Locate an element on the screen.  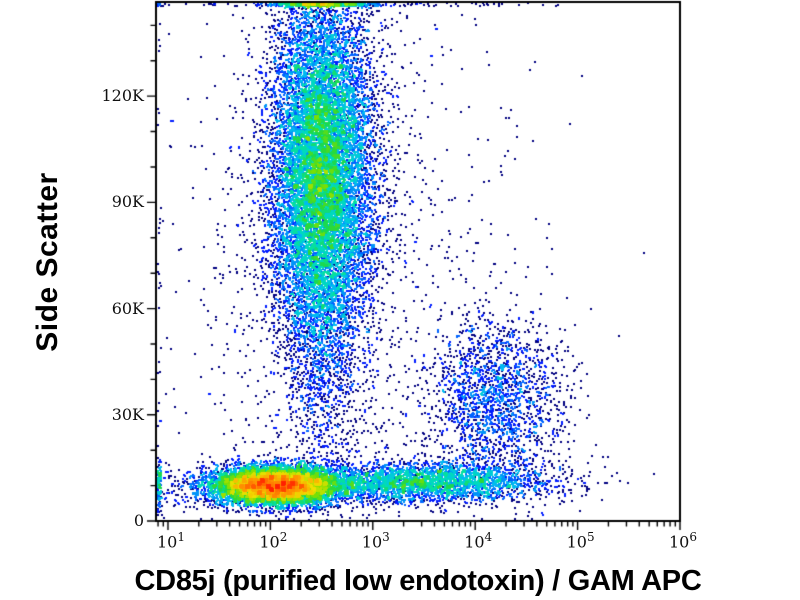
y-tick-label-90K: 90K is located at coordinates (127, 202).